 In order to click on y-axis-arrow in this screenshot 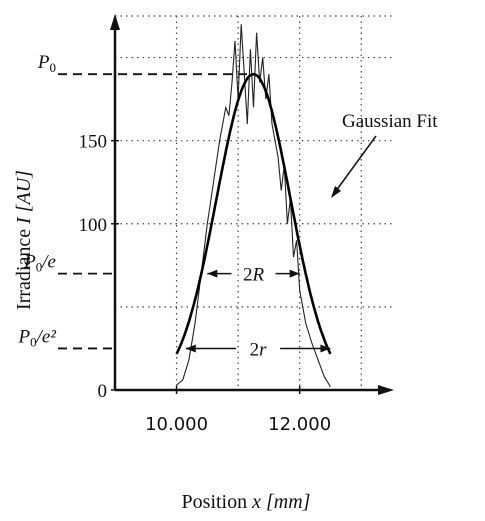, I will do `click(115, 22)`.